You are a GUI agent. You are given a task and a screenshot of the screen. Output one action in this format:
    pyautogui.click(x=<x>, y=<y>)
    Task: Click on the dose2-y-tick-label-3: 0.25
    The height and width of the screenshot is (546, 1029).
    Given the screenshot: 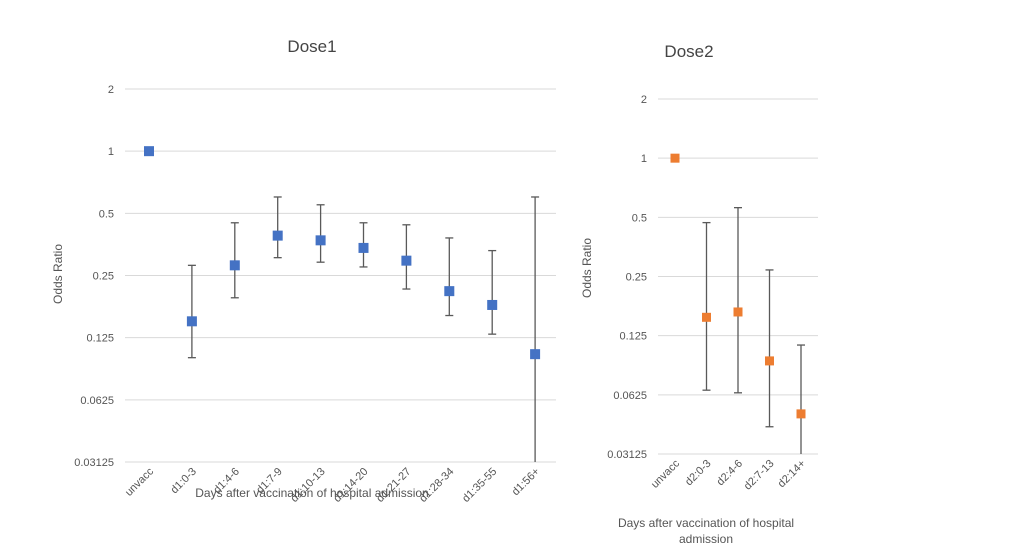 What is the action you would take?
    pyautogui.click(x=636, y=278)
    